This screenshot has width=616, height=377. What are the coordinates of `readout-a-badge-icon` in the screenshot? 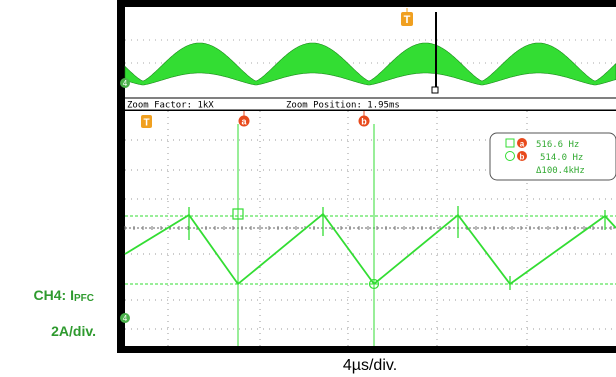 It's located at (522, 143).